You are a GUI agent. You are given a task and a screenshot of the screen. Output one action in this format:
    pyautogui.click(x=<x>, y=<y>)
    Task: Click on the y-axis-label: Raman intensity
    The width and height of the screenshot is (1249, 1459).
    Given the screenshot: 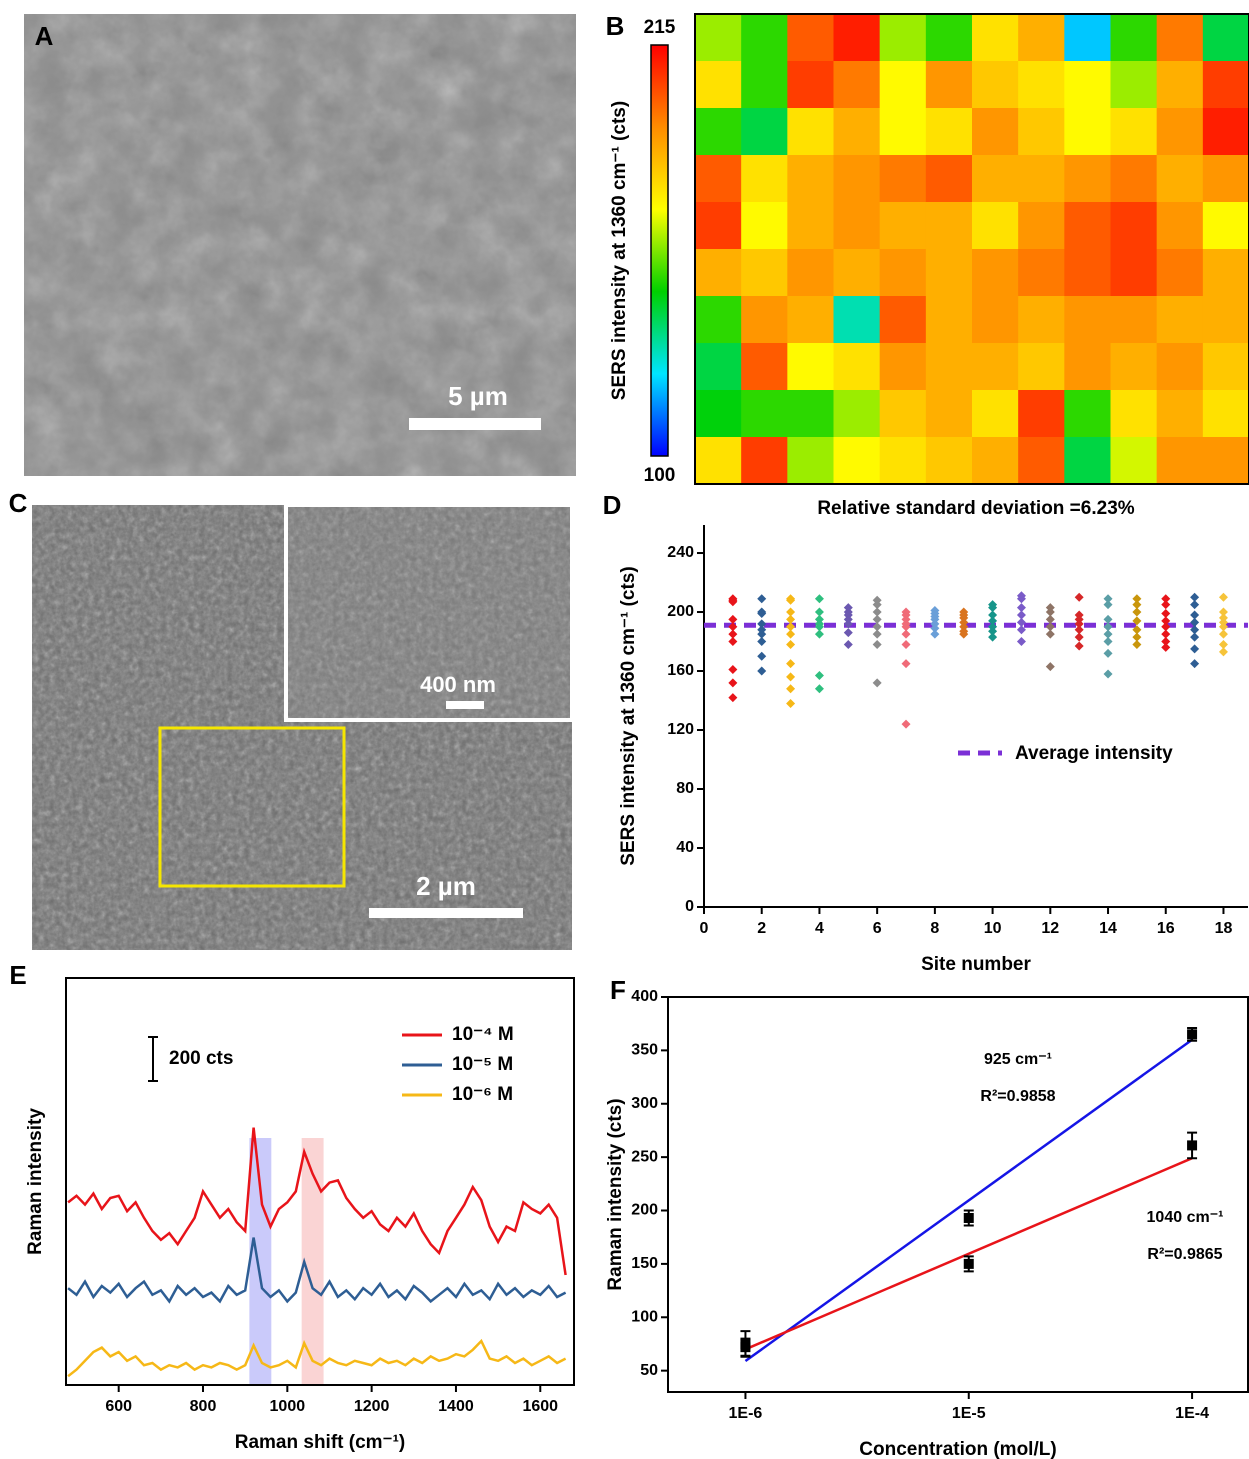 What is the action you would take?
    pyautogui.click(x=35, y=1181)
    